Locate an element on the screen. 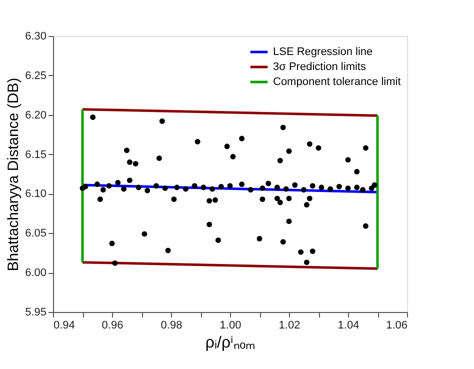 Image resolution: width=474 pixels, height=369 pixels. y-tick-label: 6.30 is located at coordinates (35, 36).